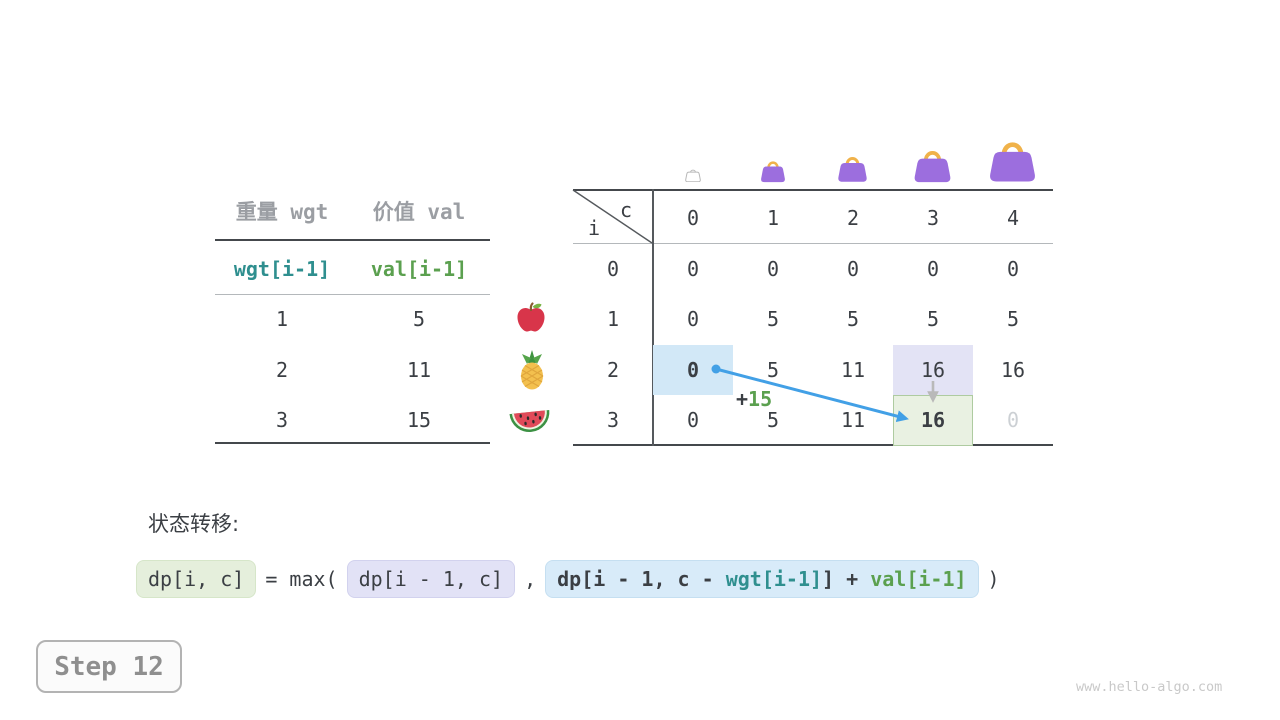 The image size is (1280, 720). I want to click on transition-add-value-label: +15, so click(754, 399).